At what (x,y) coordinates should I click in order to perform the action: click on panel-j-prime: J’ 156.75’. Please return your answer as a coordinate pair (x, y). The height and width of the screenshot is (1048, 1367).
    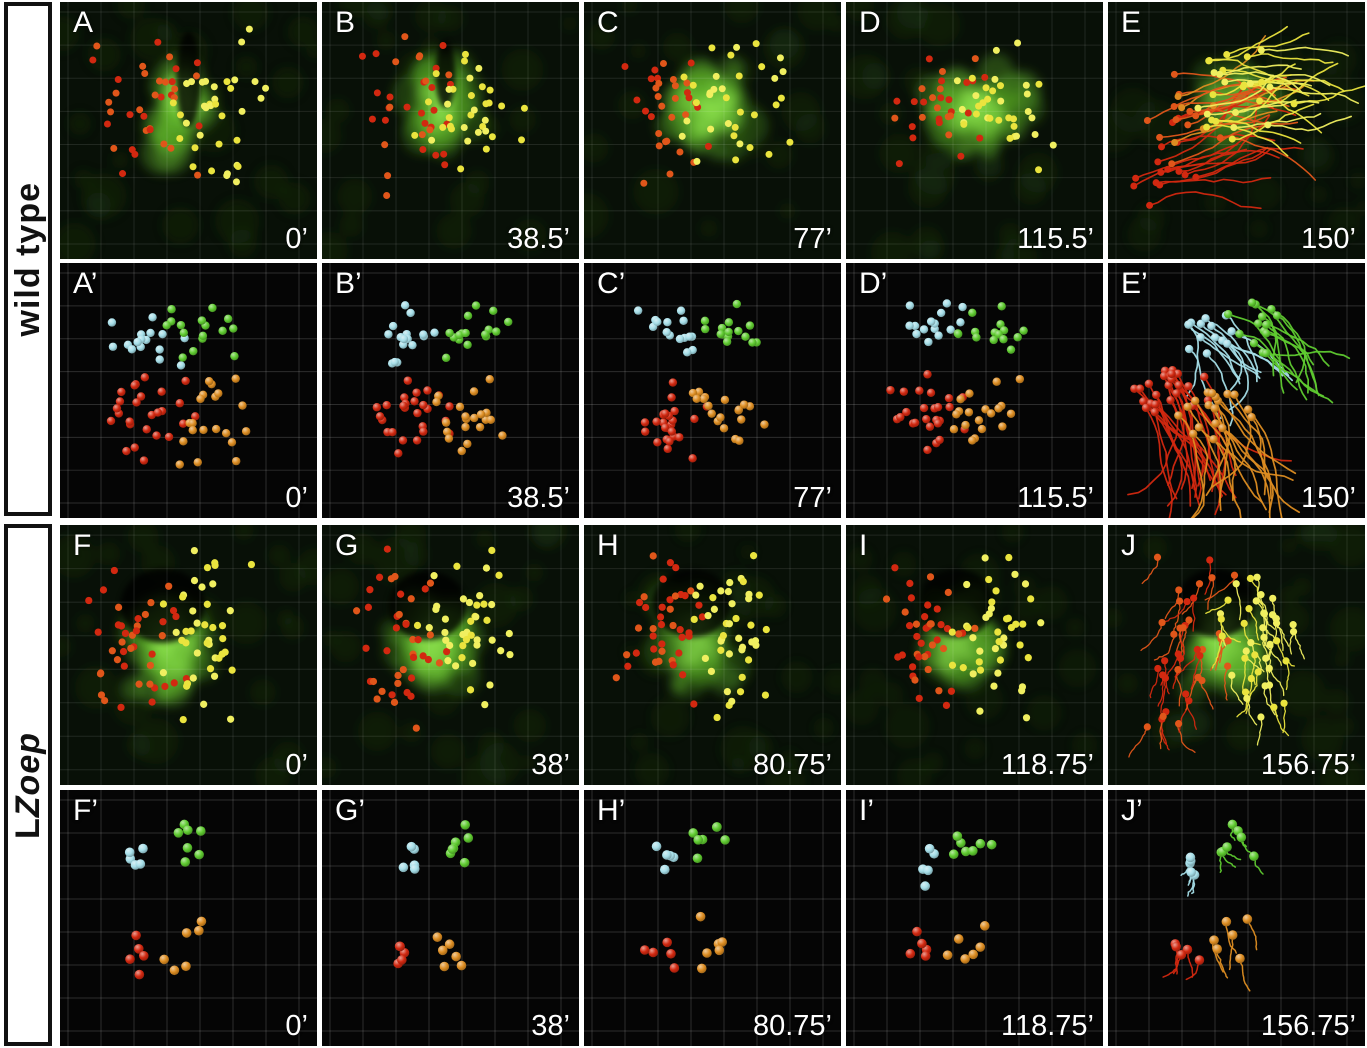
    Looking at the image, I should click on (1236, 918).